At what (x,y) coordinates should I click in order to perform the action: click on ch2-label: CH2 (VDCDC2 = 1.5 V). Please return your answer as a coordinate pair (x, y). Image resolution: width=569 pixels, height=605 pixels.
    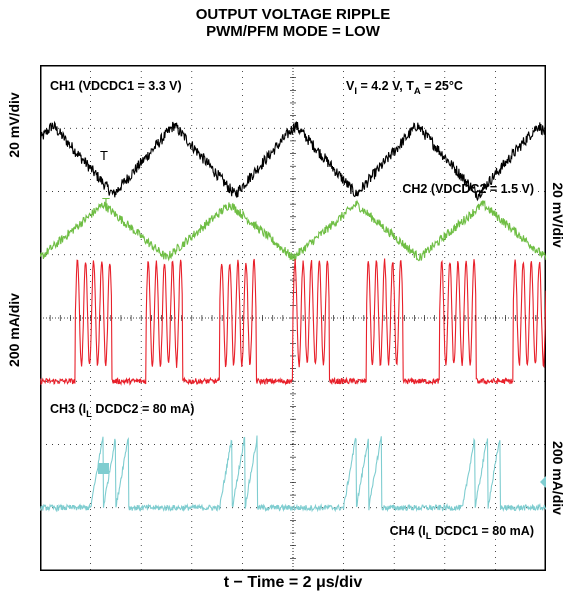
    Looking at the image, I should click on (468, 189).